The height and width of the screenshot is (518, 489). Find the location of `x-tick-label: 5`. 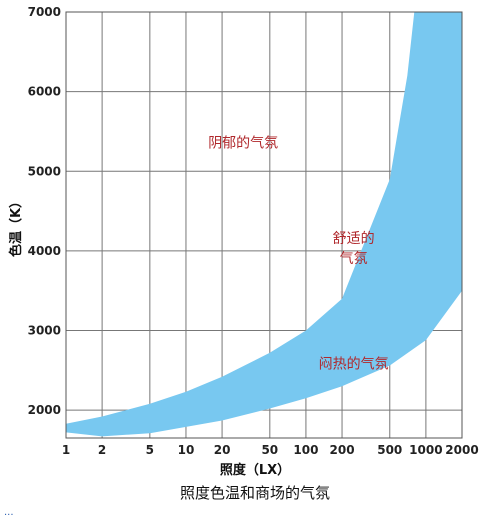

x-tick-label: 5 is located at coordinates (150, 450).